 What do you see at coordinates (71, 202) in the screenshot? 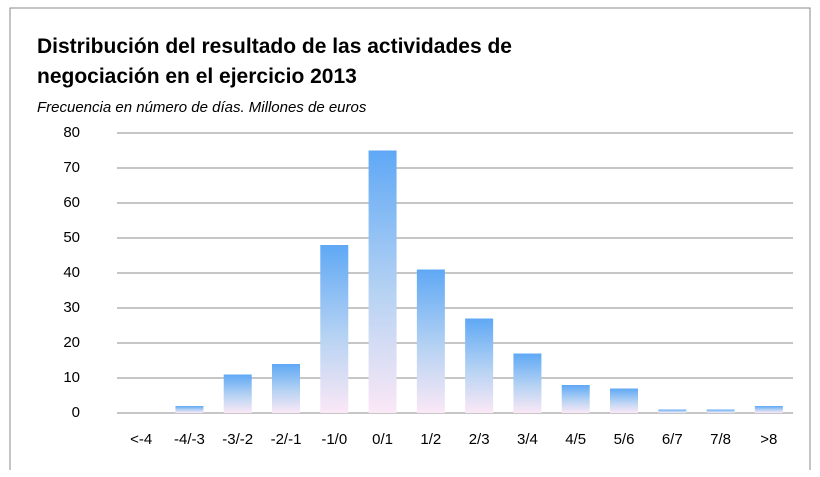
I see `y-tick-label: 60` at bounding box center [71, 202].